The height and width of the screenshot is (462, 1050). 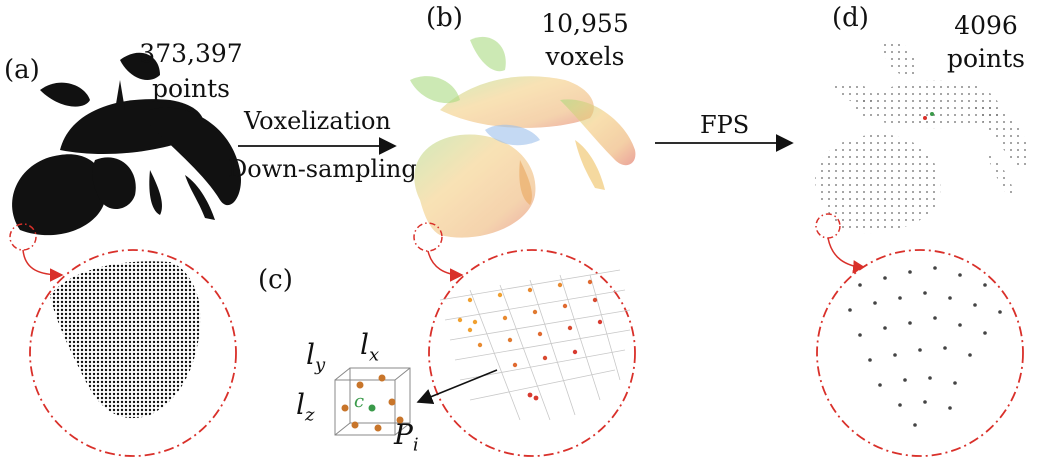 I want to click on point-count-a: 373,397 points, so click(x=191, y=71).